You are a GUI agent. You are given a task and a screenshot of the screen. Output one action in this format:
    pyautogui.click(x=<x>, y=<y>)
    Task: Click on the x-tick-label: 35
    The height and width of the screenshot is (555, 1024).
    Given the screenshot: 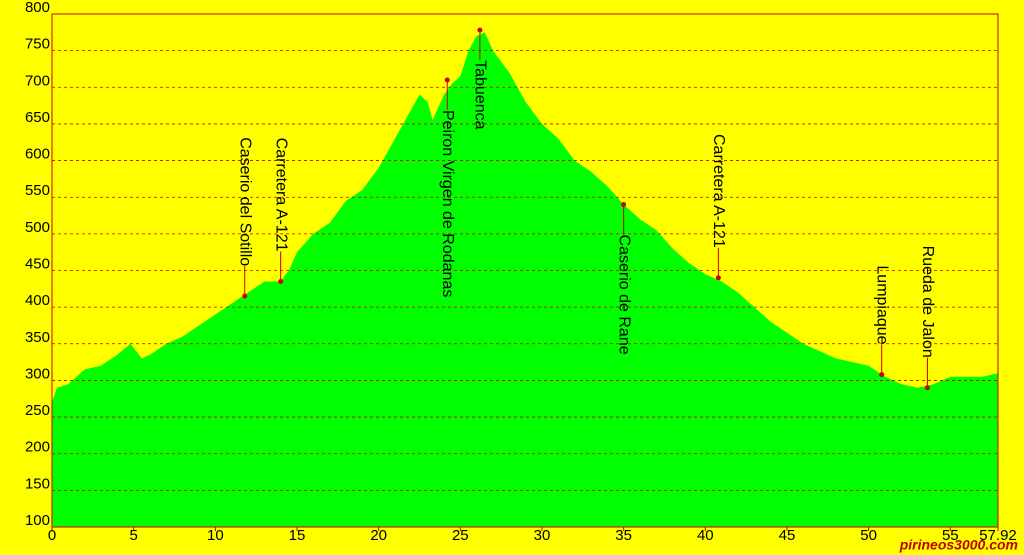 What is the action you would take?
    pyautogui.click(x=623, y=535)
    